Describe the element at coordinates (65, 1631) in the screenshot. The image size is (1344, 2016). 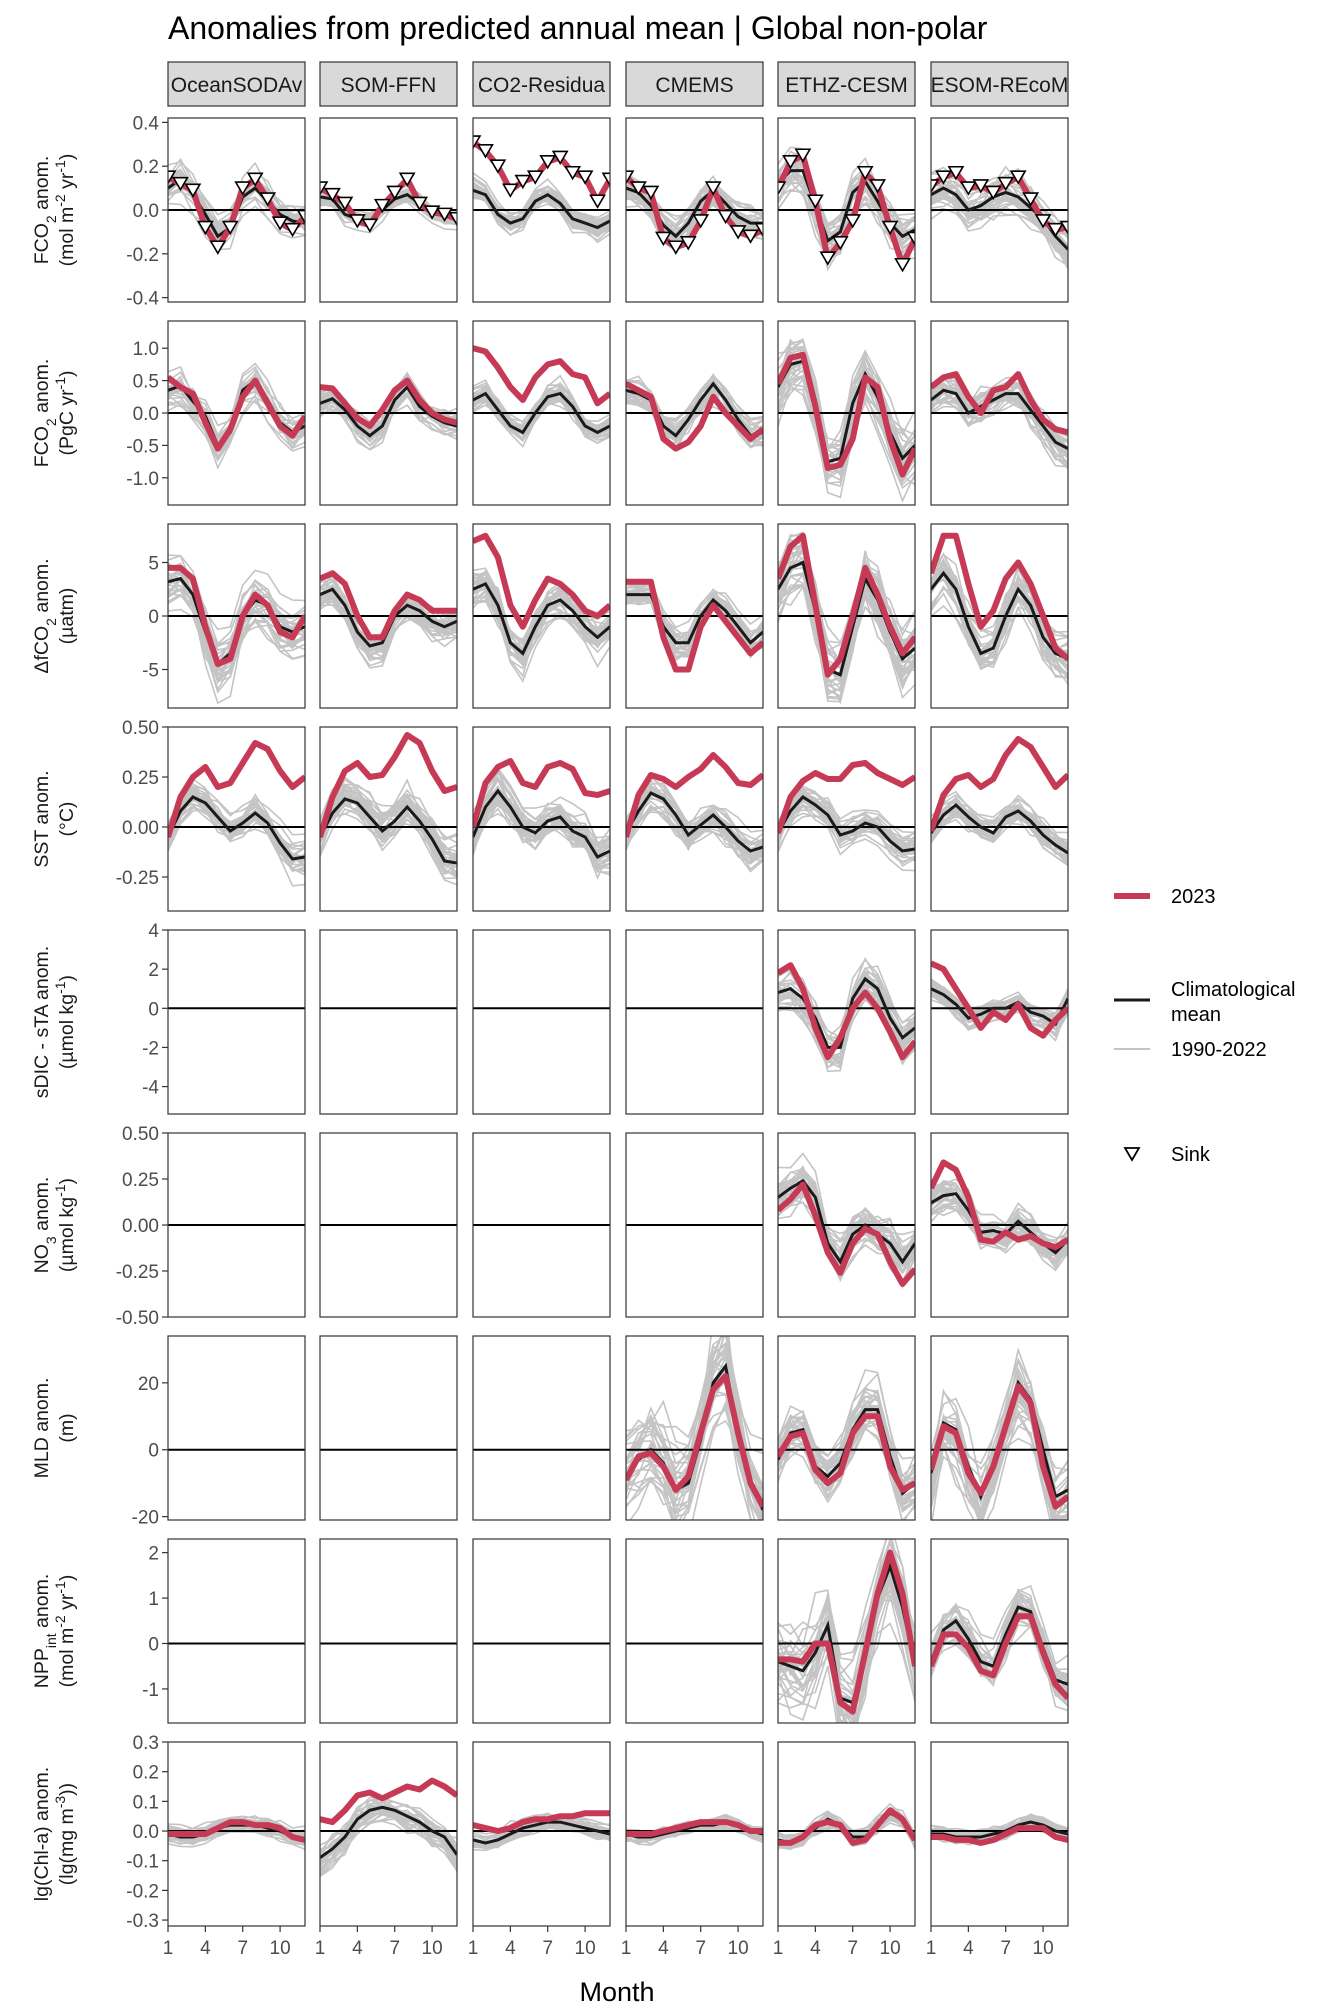
I see `y-axis-label-line: (mol m-2 yr-1)` at that location.